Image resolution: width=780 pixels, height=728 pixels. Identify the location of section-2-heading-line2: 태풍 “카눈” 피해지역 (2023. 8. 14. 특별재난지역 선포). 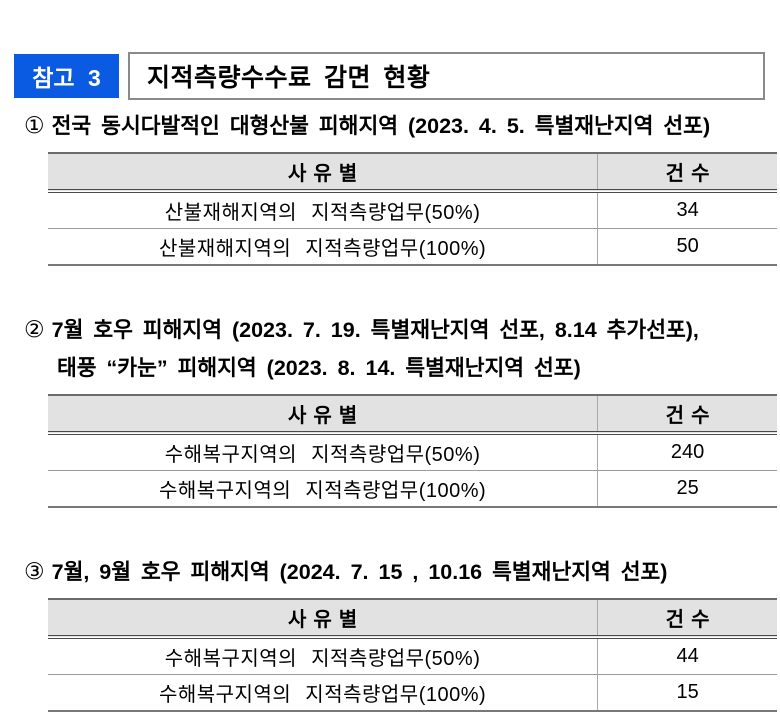
(319, 368).